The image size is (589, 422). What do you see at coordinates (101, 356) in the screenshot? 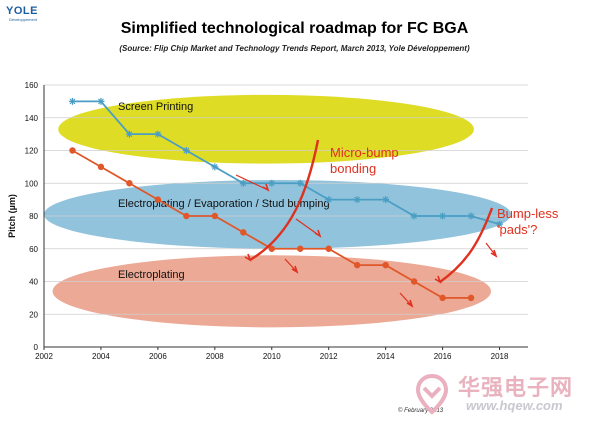
I see `x-tick-label: 2004` at bounding box center [101, 356].